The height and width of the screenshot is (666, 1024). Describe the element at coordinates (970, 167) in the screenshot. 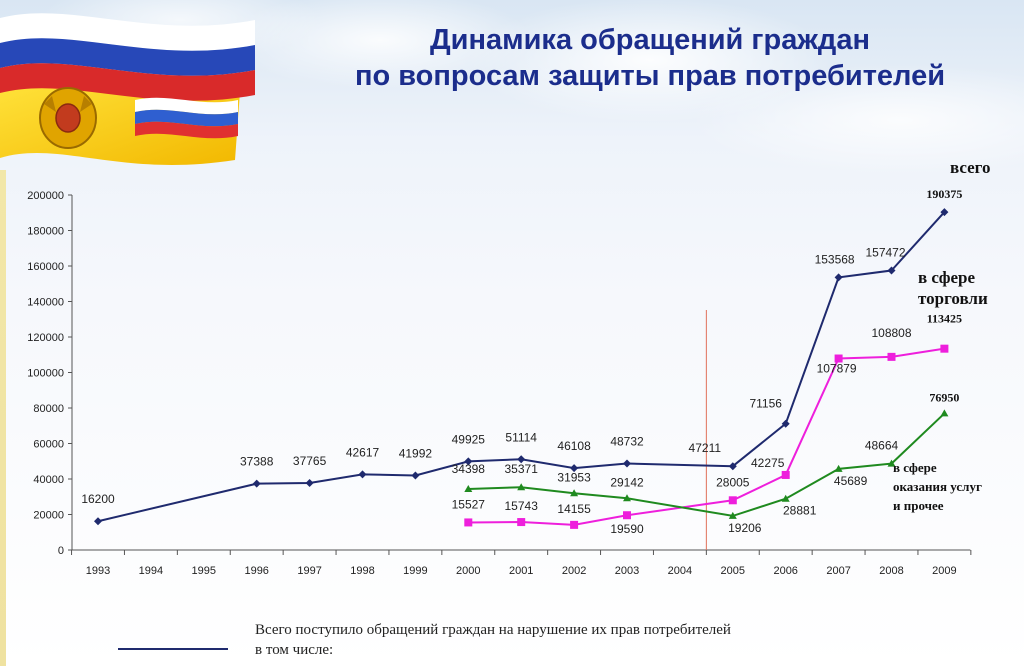

I see `series-label-total: всего` at that location.